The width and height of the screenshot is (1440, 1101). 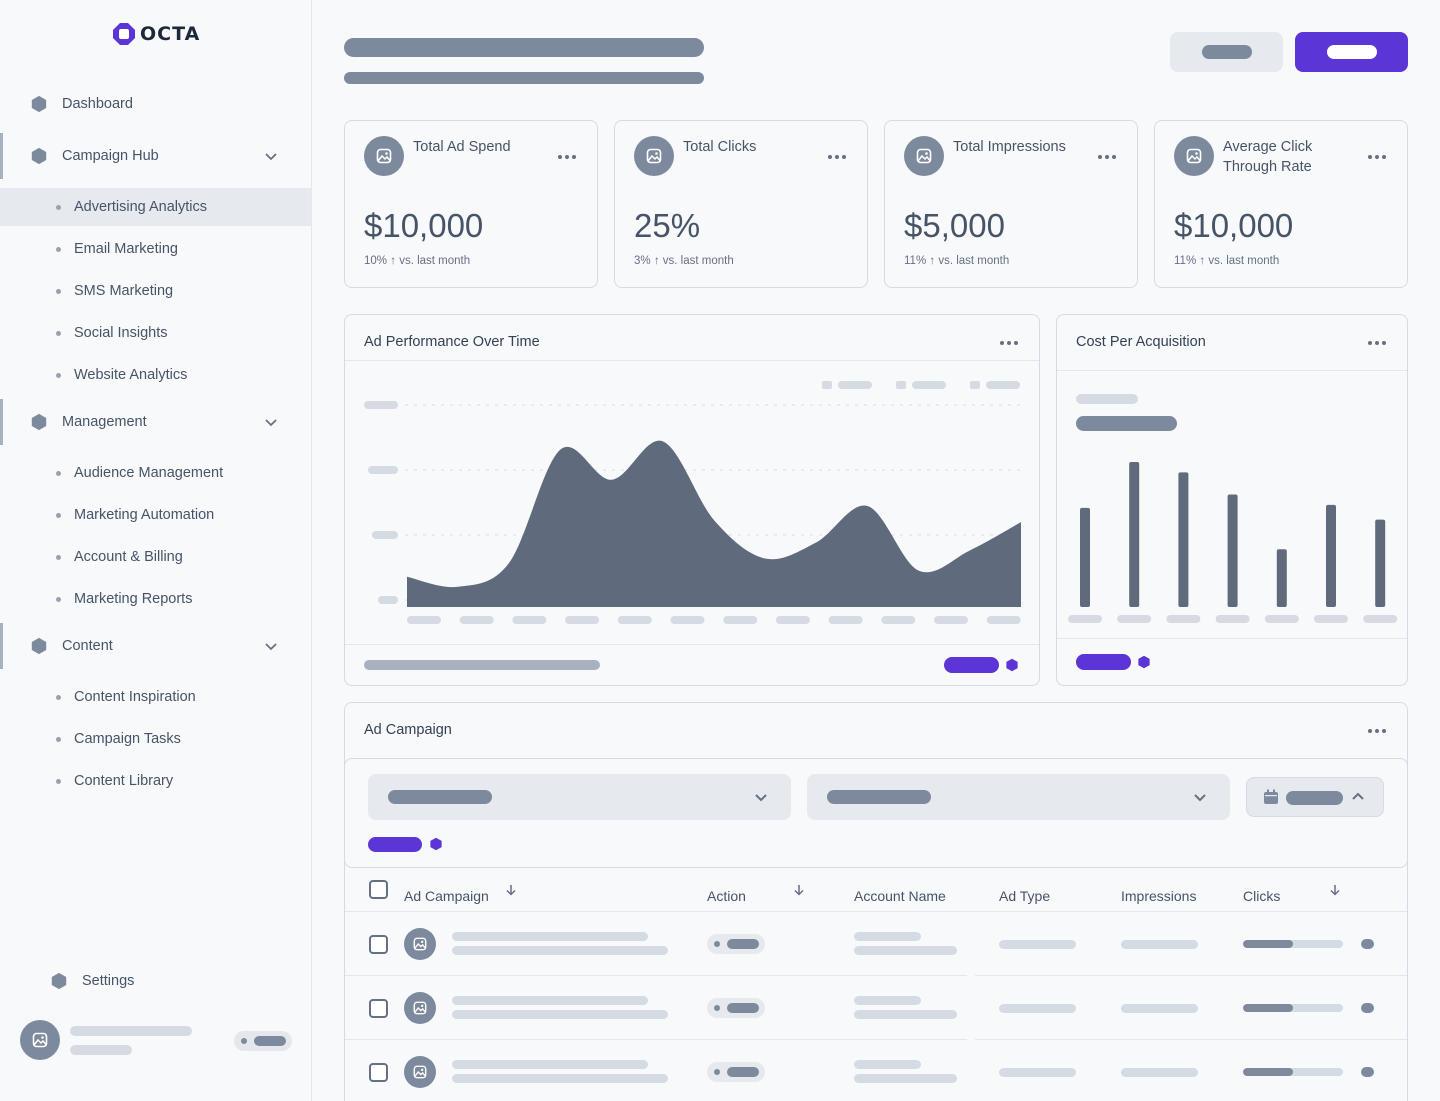 I want to click on brand-logo: OCTA, so click(x=156, y=34).